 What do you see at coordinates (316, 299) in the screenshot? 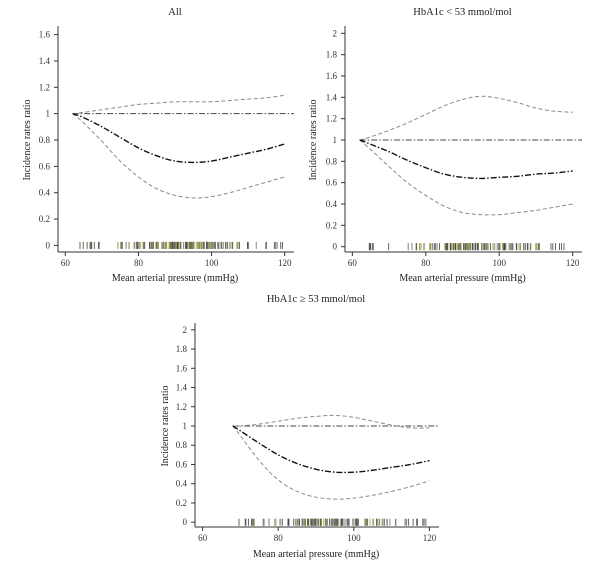
I see `chart-title: HbA1c ≥ 53 mmol/mol` at bounding box center [316, 299].